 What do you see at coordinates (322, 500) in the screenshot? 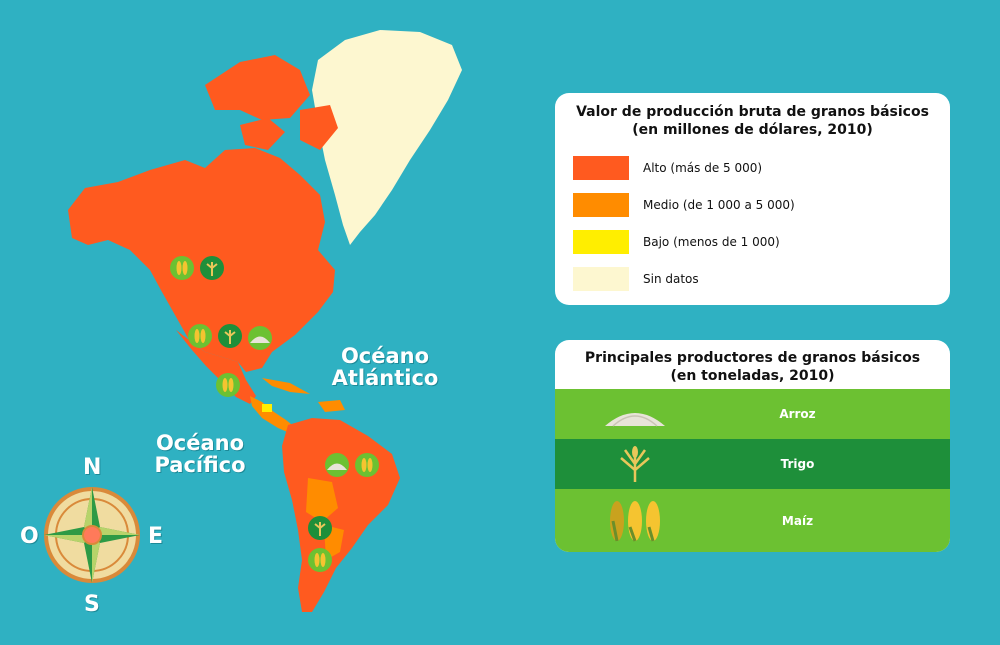
I see `south-america-medium` at bounding box center [322, 500].